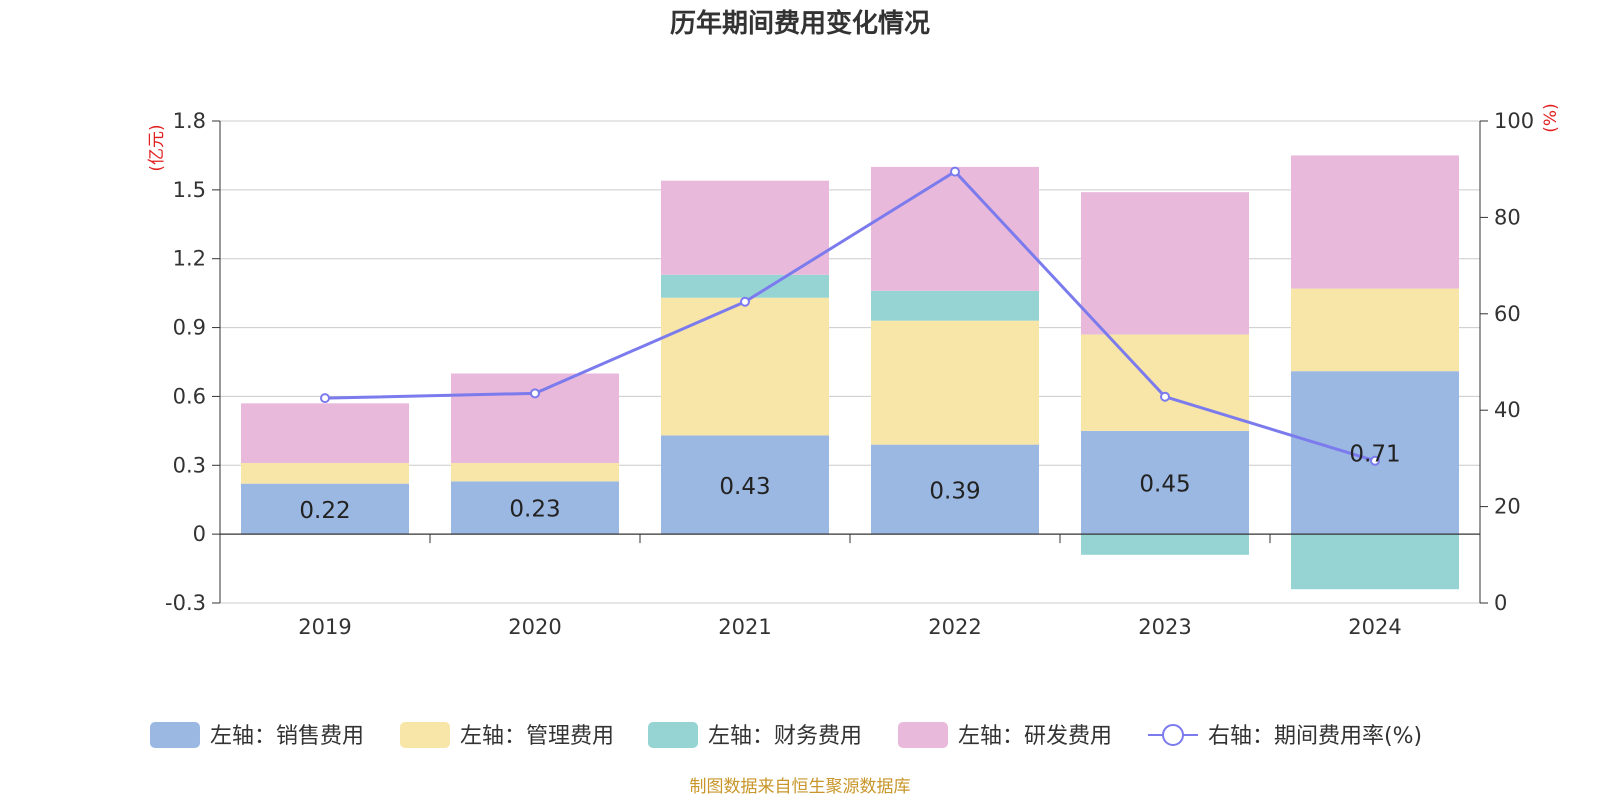 This screenshot has height=800, width=1600. What do you see at coordinates (189, 259) in the screenshot?
I see `left-axis-tick-label: 1.2` at bounding box center [189, 259].